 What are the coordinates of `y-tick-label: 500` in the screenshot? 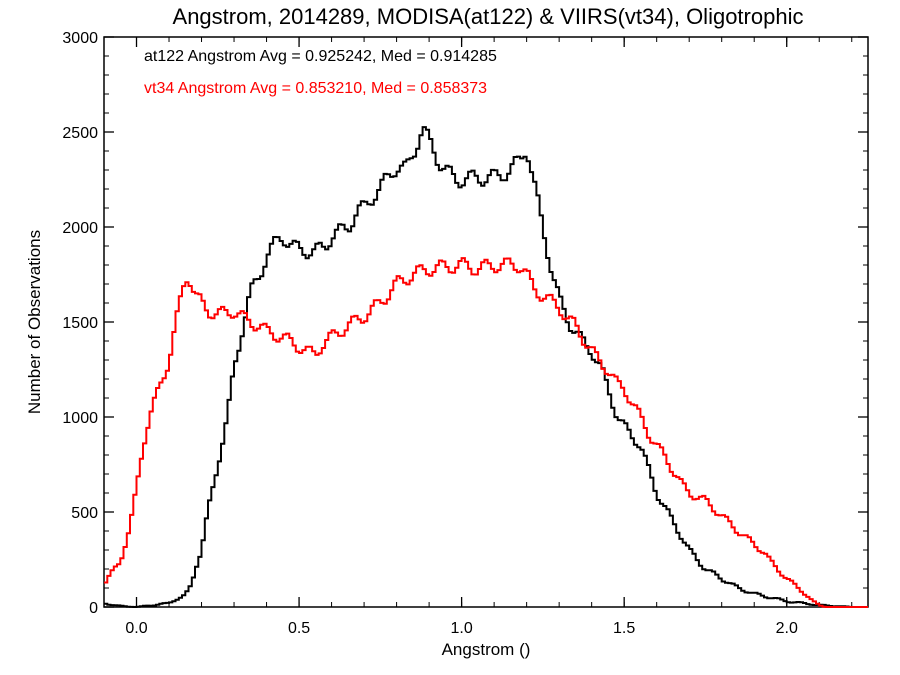 It's located at (84, 513).